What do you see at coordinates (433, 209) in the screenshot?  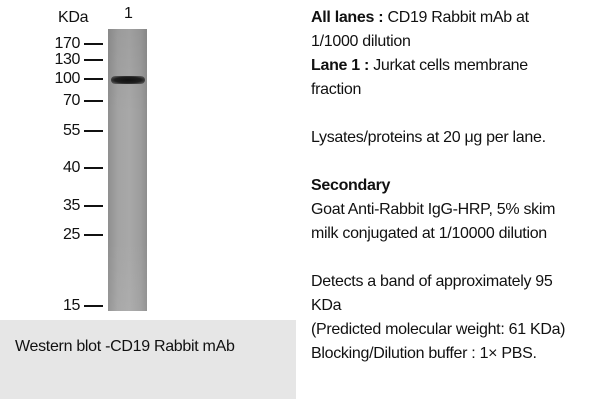 I see `secondary-line-1: Goat Anti-Rabbit IgG-HRP, 5% skim` at bounding box center [433, 209].